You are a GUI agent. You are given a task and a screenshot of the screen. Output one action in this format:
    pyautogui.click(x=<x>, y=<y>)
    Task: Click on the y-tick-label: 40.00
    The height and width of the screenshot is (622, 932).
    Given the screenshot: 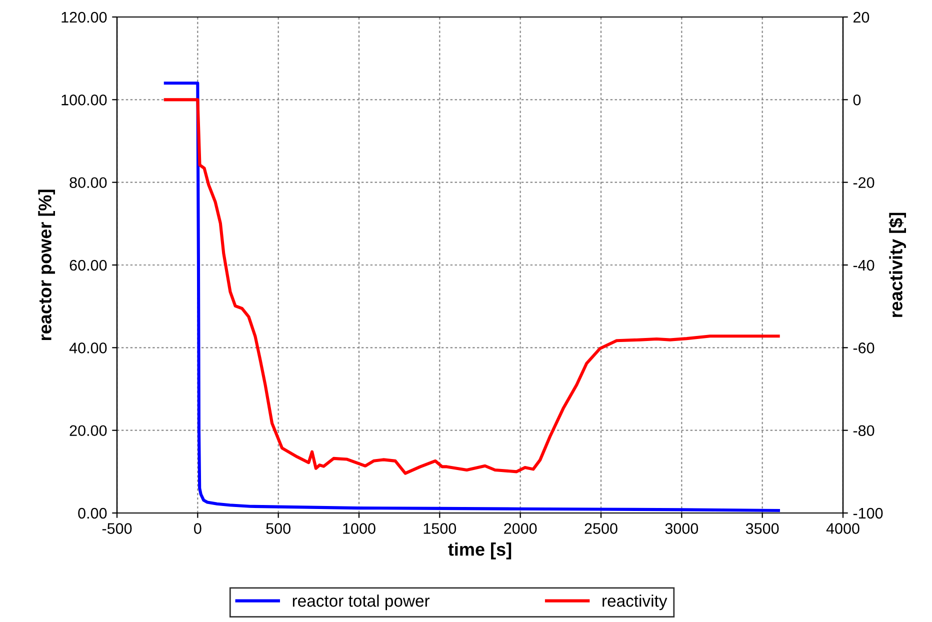 What is the action you would take?
    pyautogui.click(x=88, y=348)
    